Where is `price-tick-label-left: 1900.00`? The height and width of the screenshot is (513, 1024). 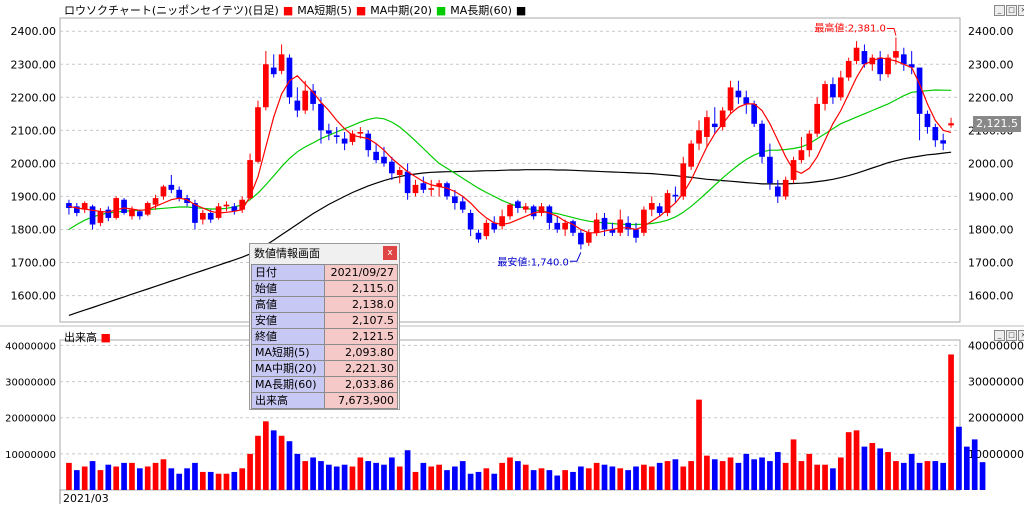
price-tick-label-left: 1900.00 is located at coordinates (34, 196).